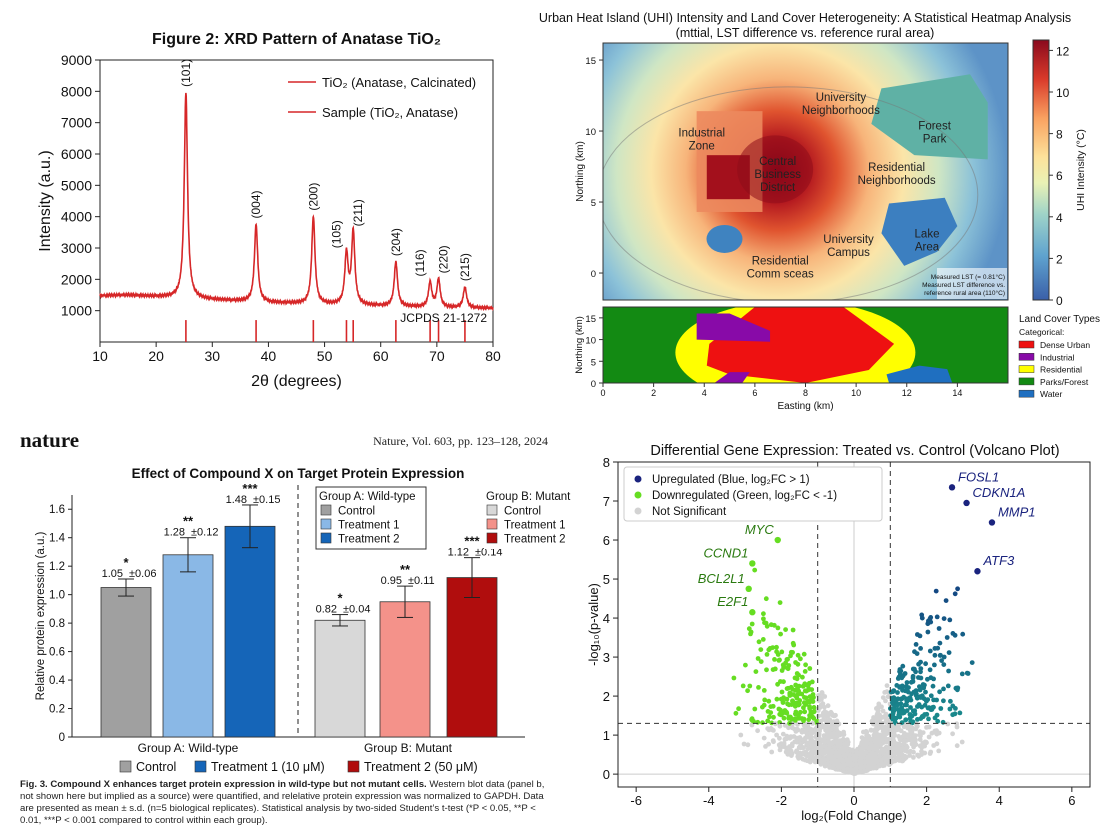 This screenshot has width=1120, height=840. What do you see at coordinates (528, 497) in the screenshot?
I see `legend-title: Group B: Mutant` at bounding box center [528, 497].